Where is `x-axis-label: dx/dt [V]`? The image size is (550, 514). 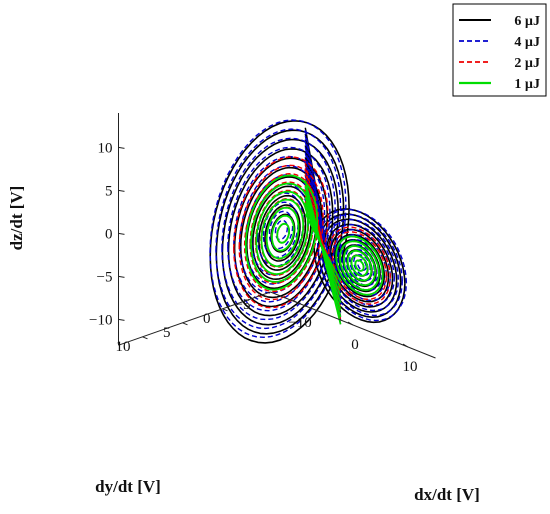 x-axis-label: dx/dt [V] is located at coordinates (447, 494).